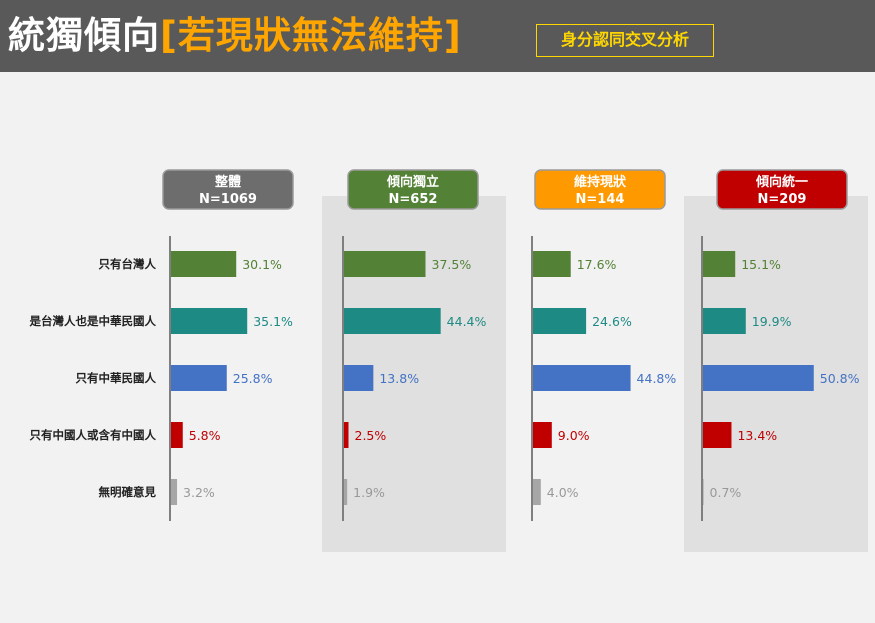  I want to click on data-label: 44.4%, so click(467, 321).